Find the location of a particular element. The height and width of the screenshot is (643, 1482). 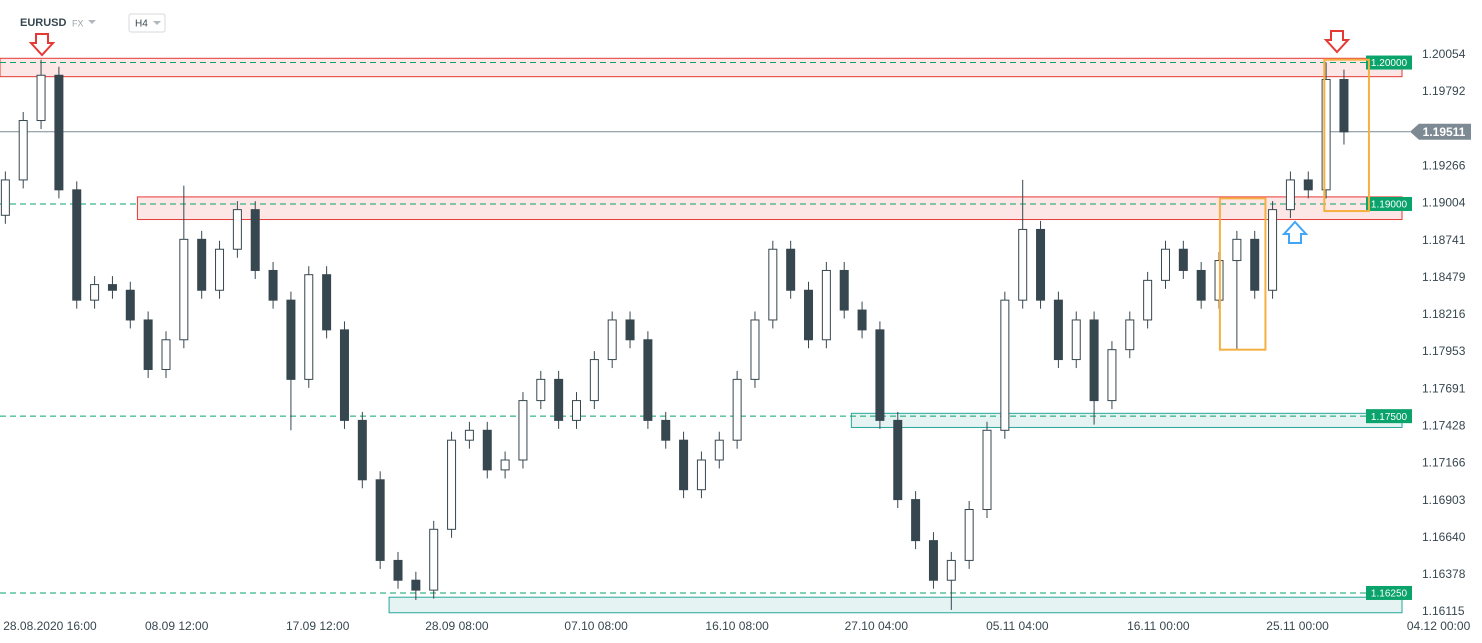

y-tick-label: 1.17166 is located at coordinates (1444, 463).